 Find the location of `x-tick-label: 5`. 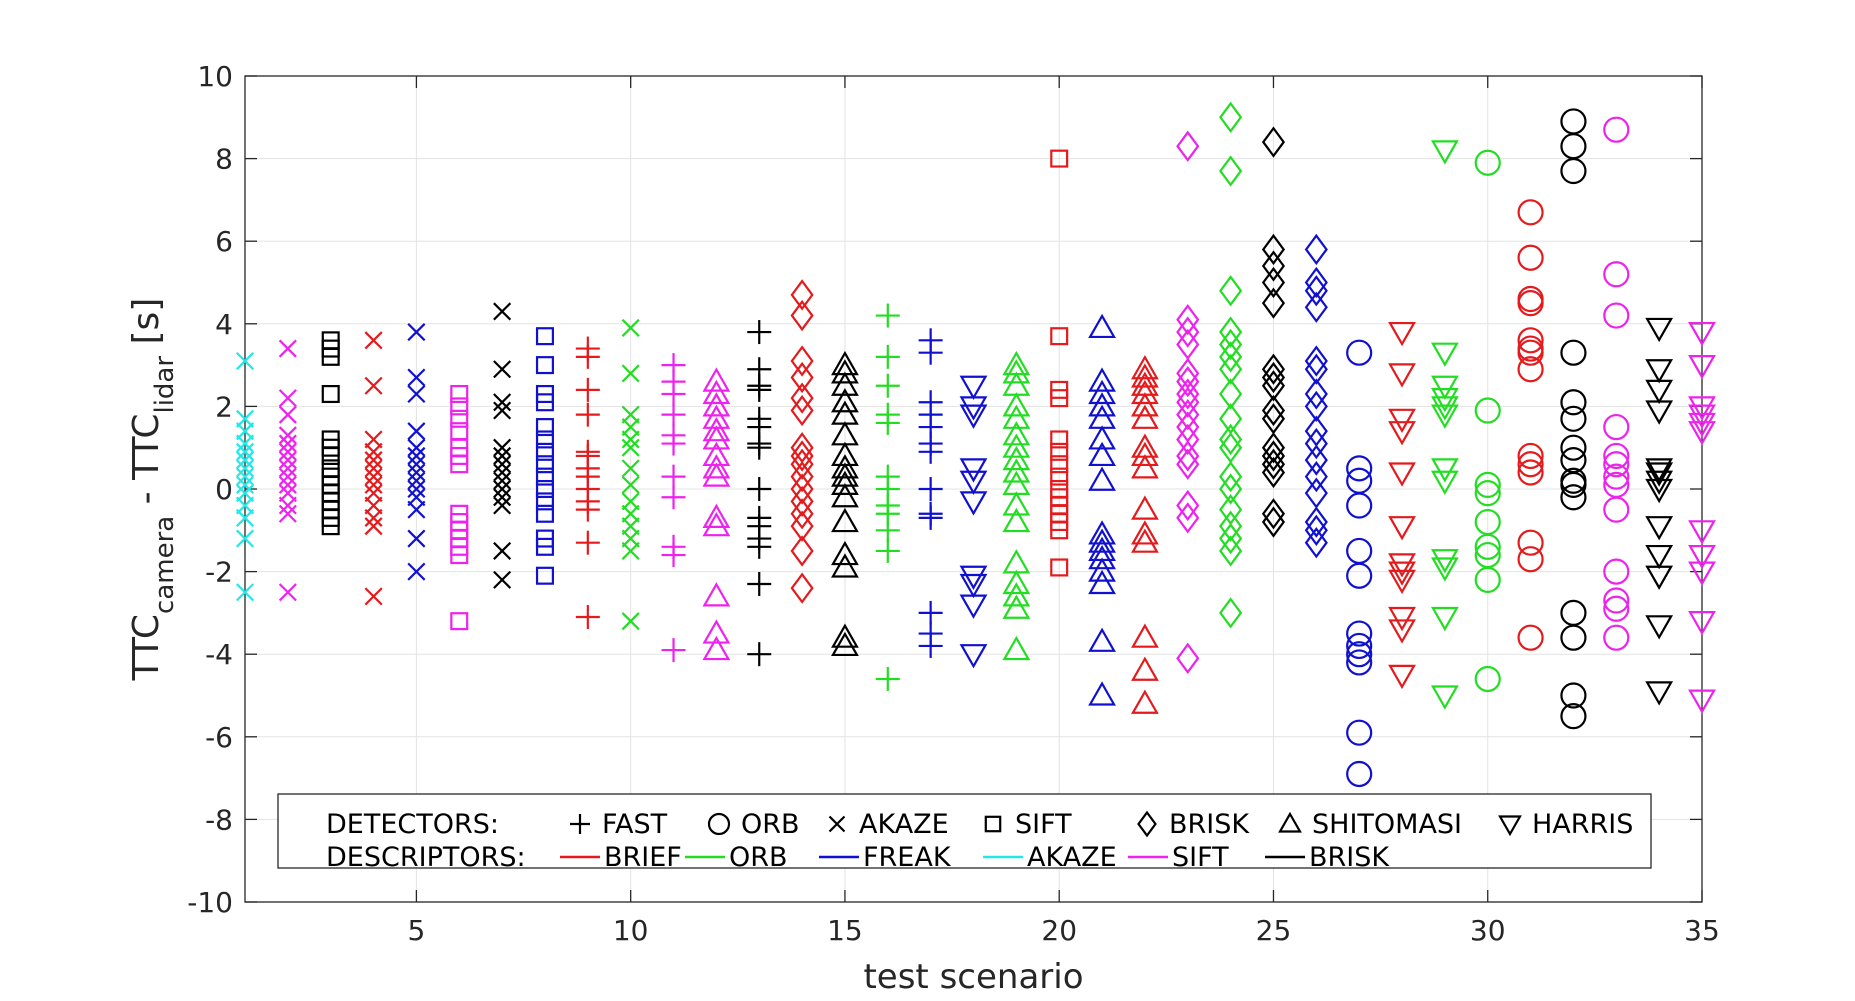

x-tick-label: 5 is located at coordinates (416, 930).